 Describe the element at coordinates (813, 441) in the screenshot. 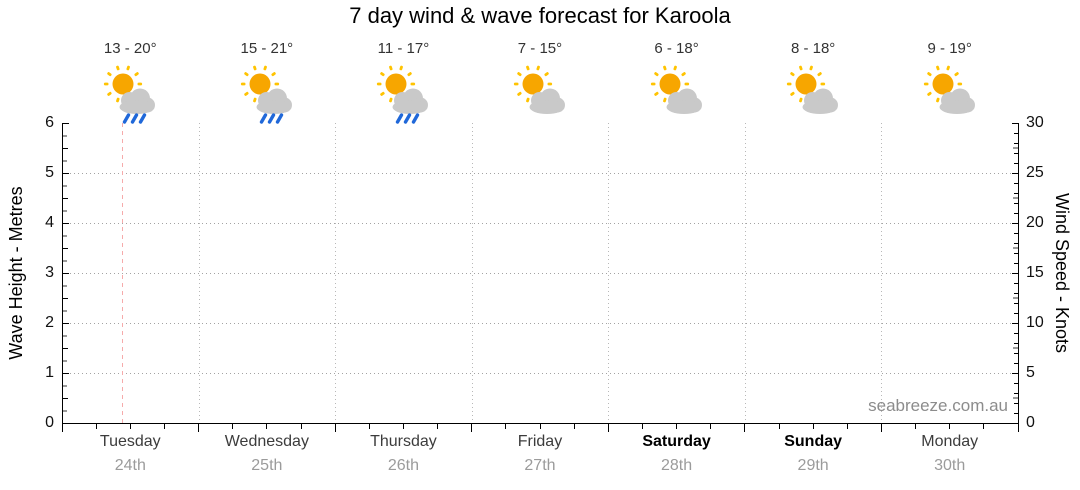

I see `x-axis-day-label: Sunday` at that location.